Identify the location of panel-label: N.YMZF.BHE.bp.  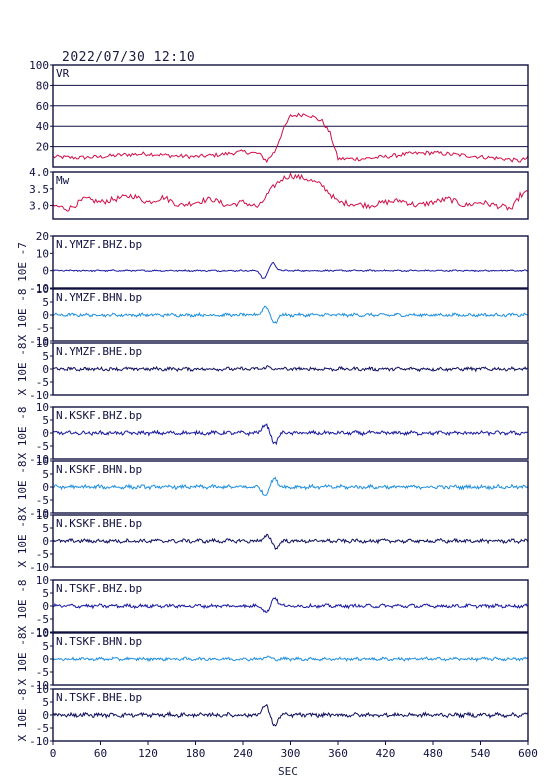
(99, 351).